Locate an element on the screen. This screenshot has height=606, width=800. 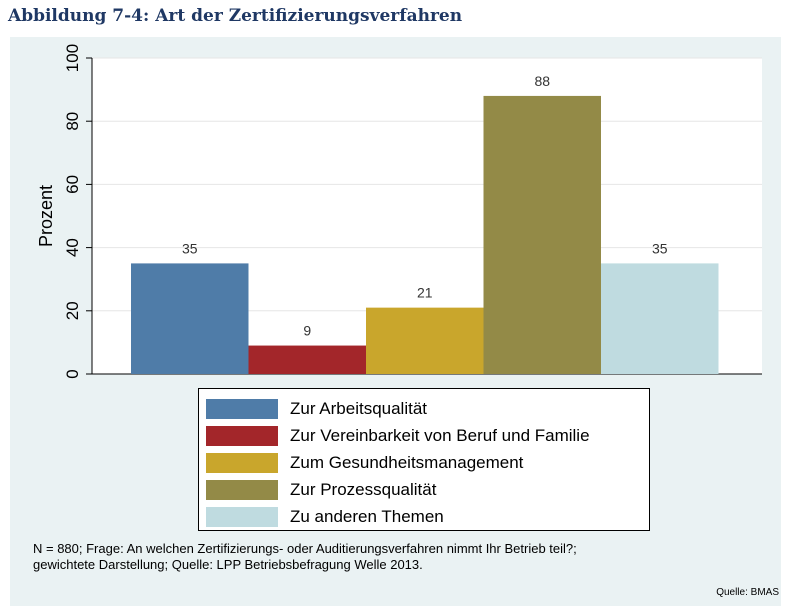
data-label-1: 35 is located at coordinates (190, 248).